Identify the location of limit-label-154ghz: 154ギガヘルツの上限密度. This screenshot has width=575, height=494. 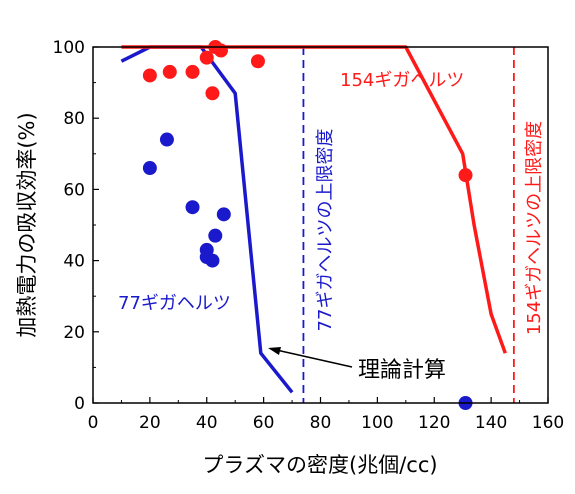
(534, 228).